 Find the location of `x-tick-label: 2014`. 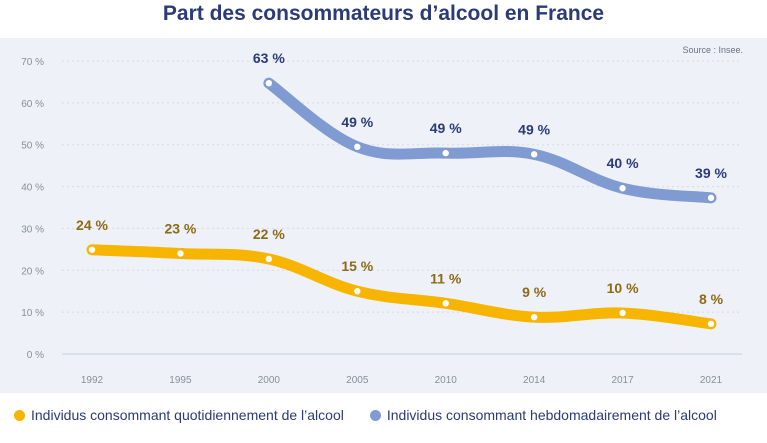

x-tick-label: 2014 is located at coordinates (534, 380).